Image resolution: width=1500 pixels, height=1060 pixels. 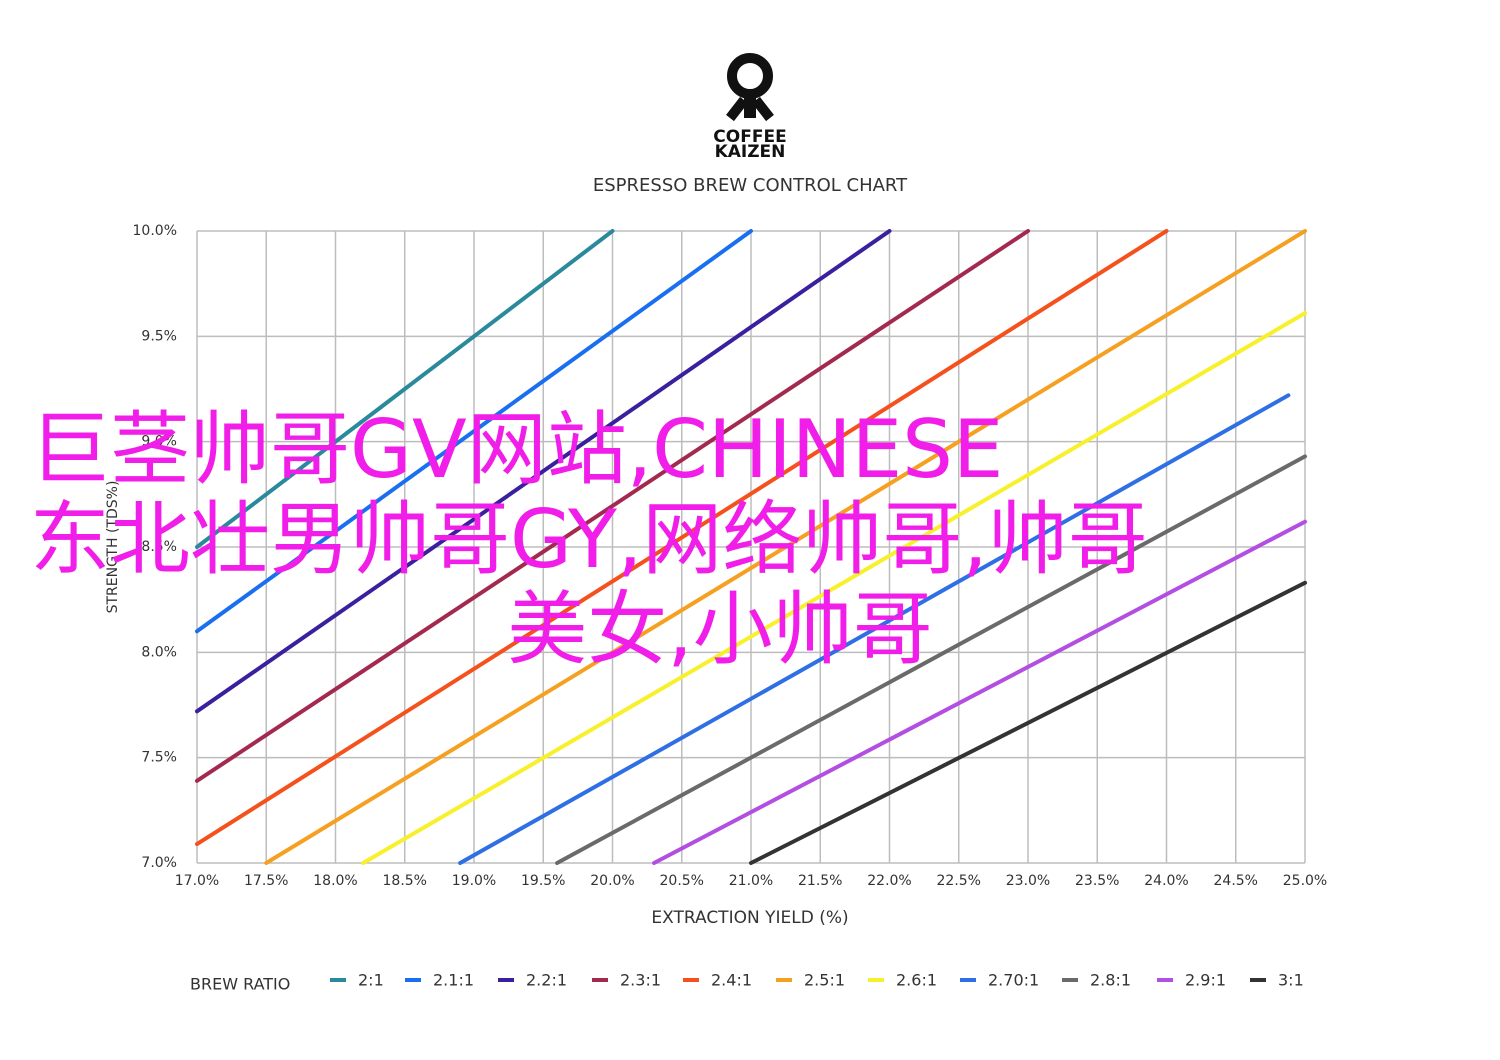 What do you see at coordinates (159, 336) in the screenshot?
I see `y-tick-label: 9.5%` at bounding box center [159, 336].